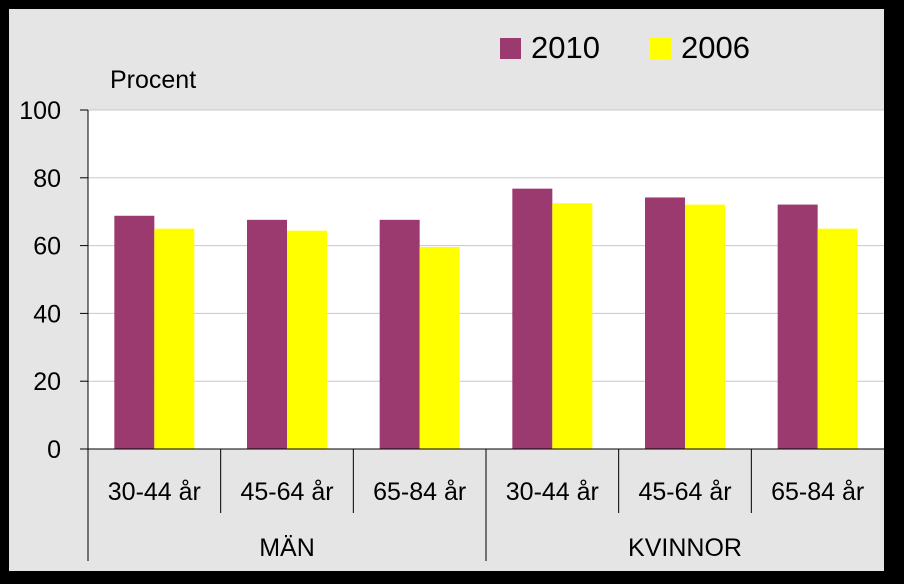 The width and height of the screenshot is (904, 584). Describe the element at coordinates (715, 47) in the screenshot. I see `legend-label: 2006` at that location.